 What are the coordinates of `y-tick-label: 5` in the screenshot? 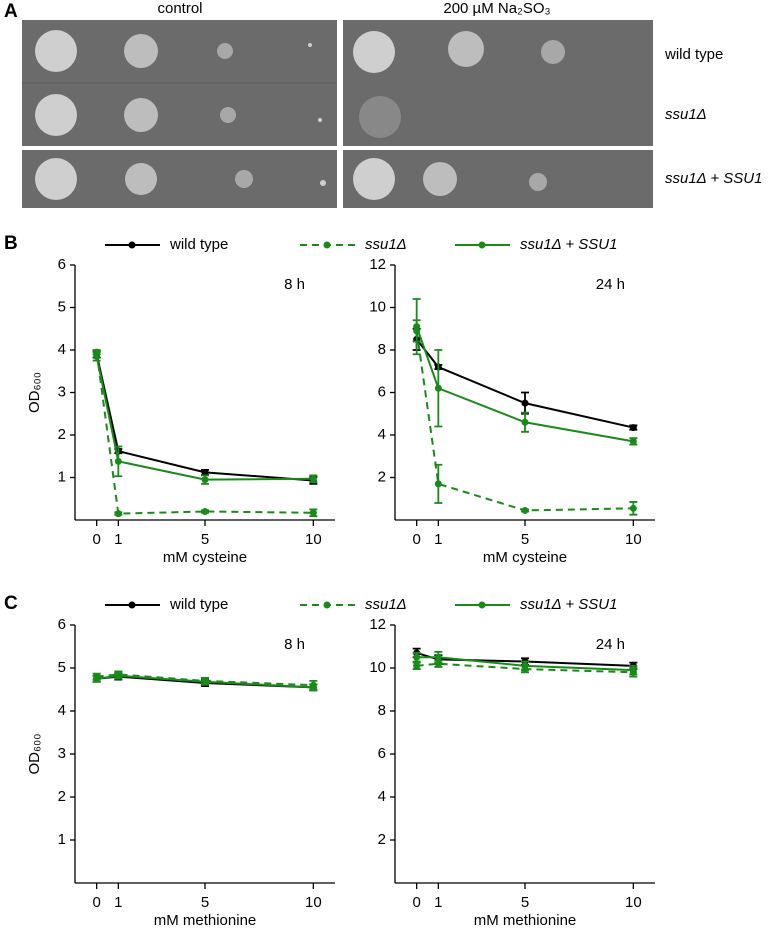 It's located at (62, 306).